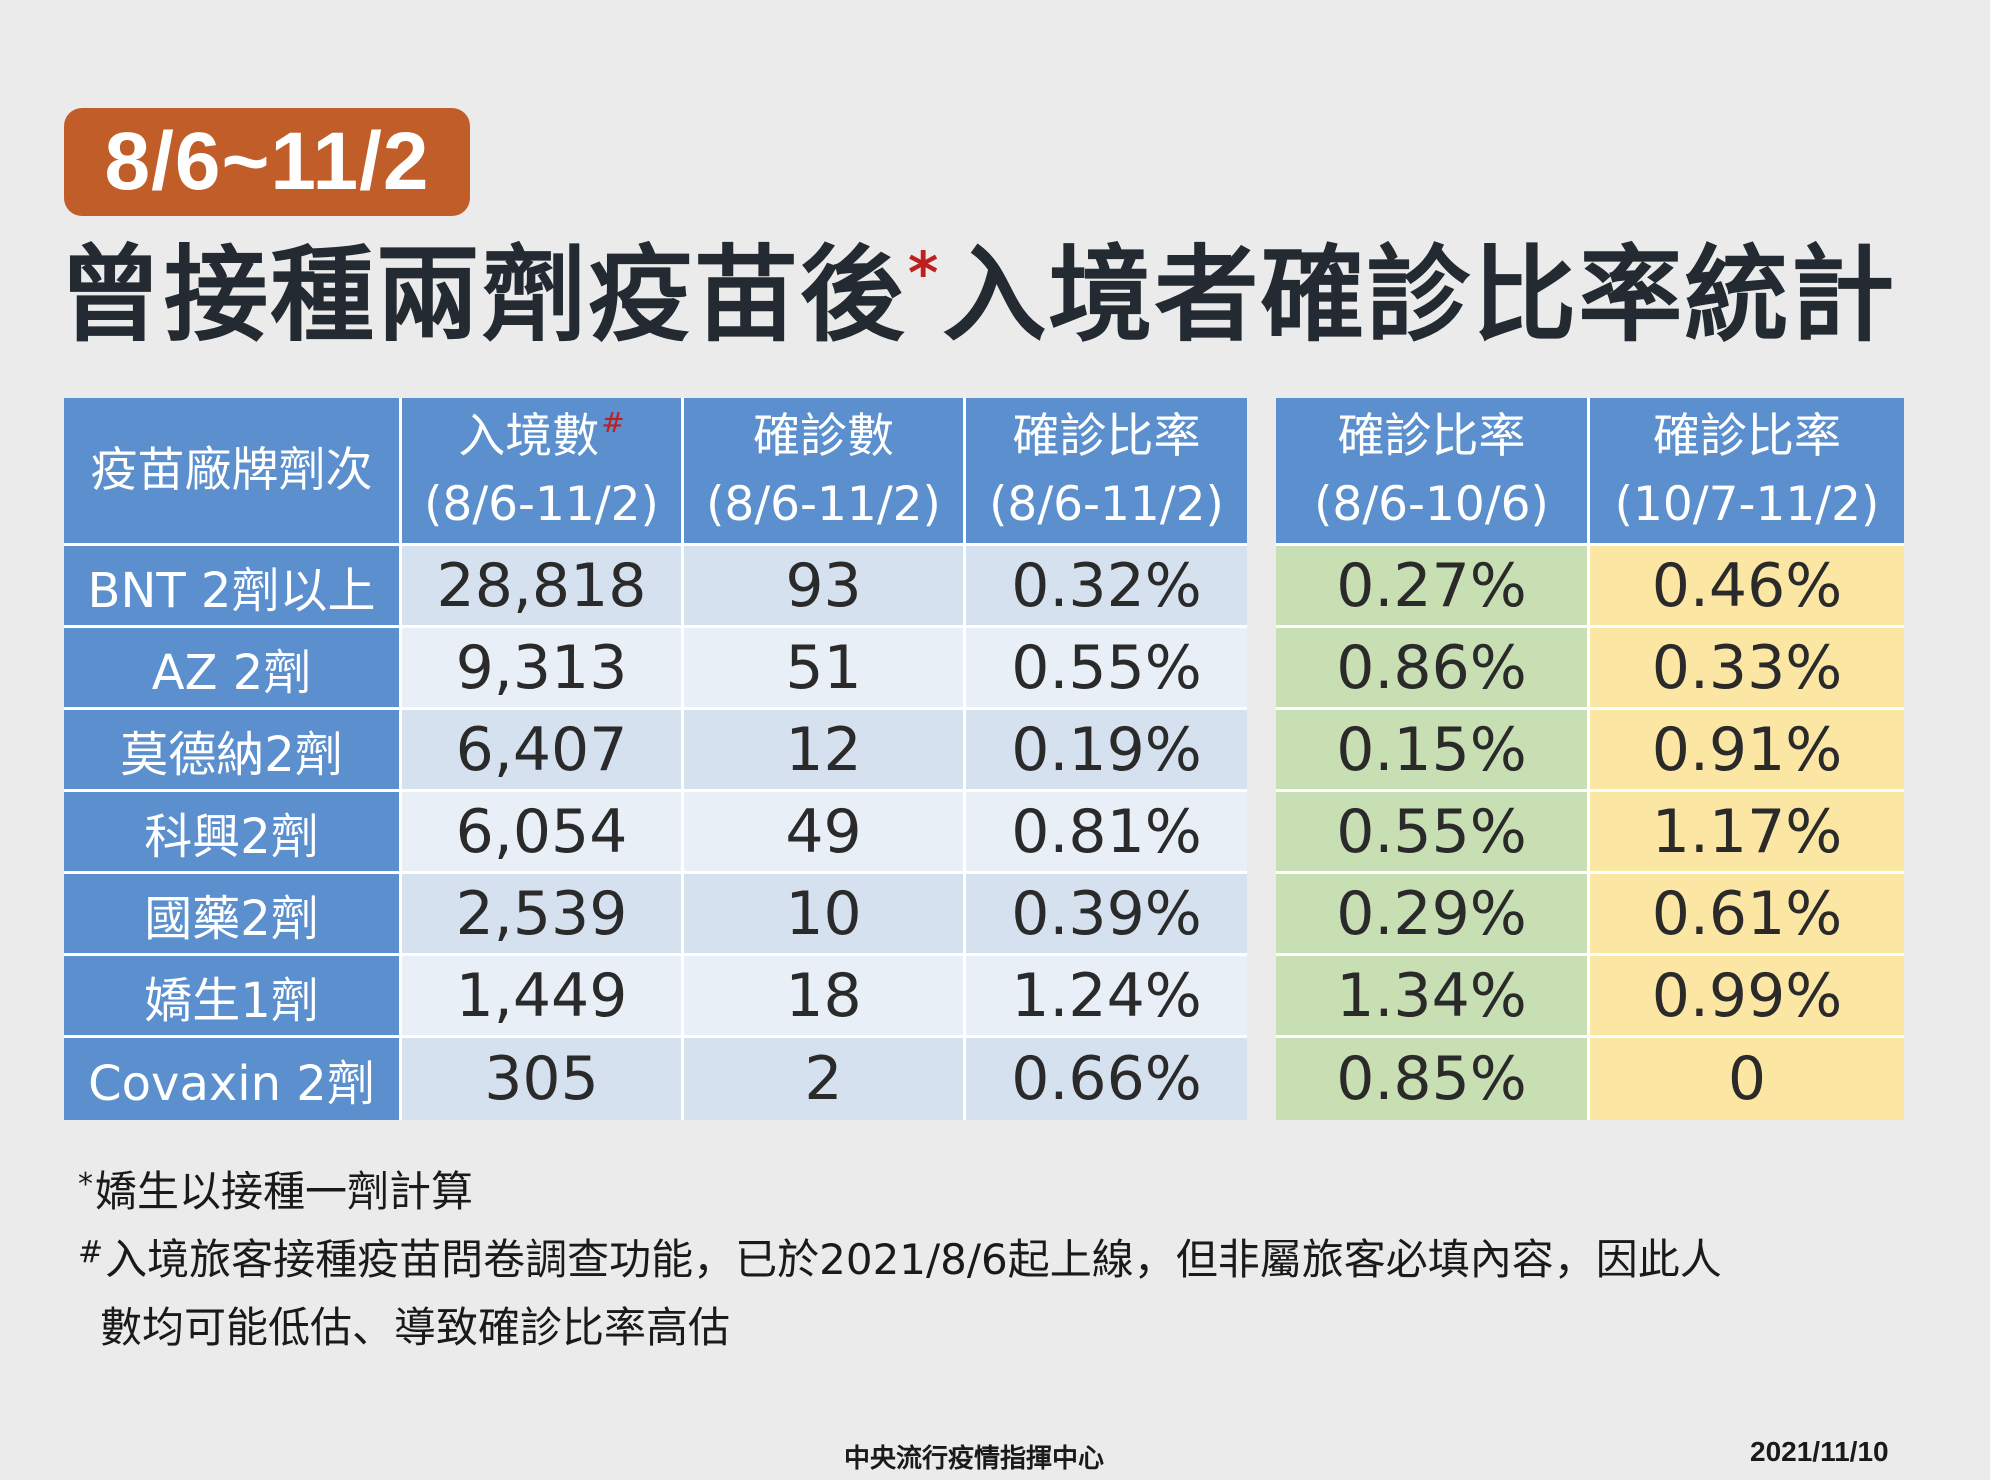  I want to click on cell-rate-period1: 0.86%, so click(1433, 669).